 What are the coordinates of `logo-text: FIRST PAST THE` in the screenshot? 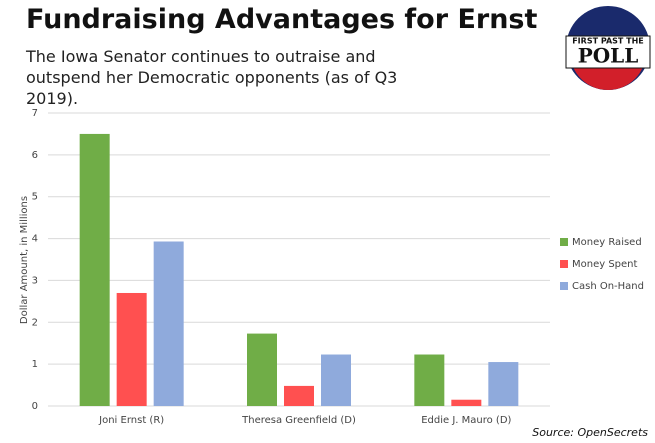 It's located at (608, 41).